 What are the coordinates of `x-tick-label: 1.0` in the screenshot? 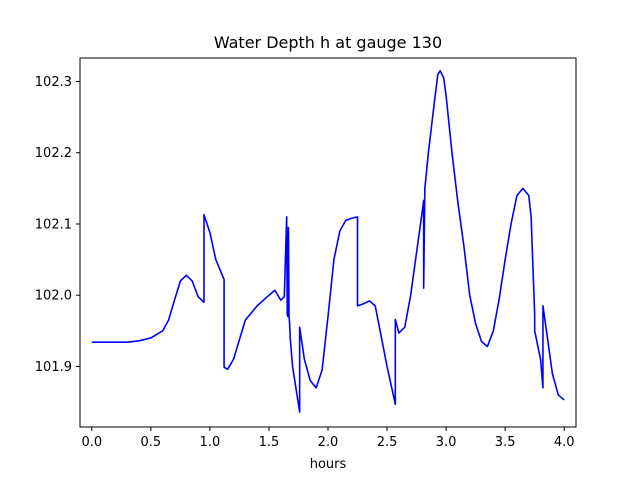 It's located at (210, 442).